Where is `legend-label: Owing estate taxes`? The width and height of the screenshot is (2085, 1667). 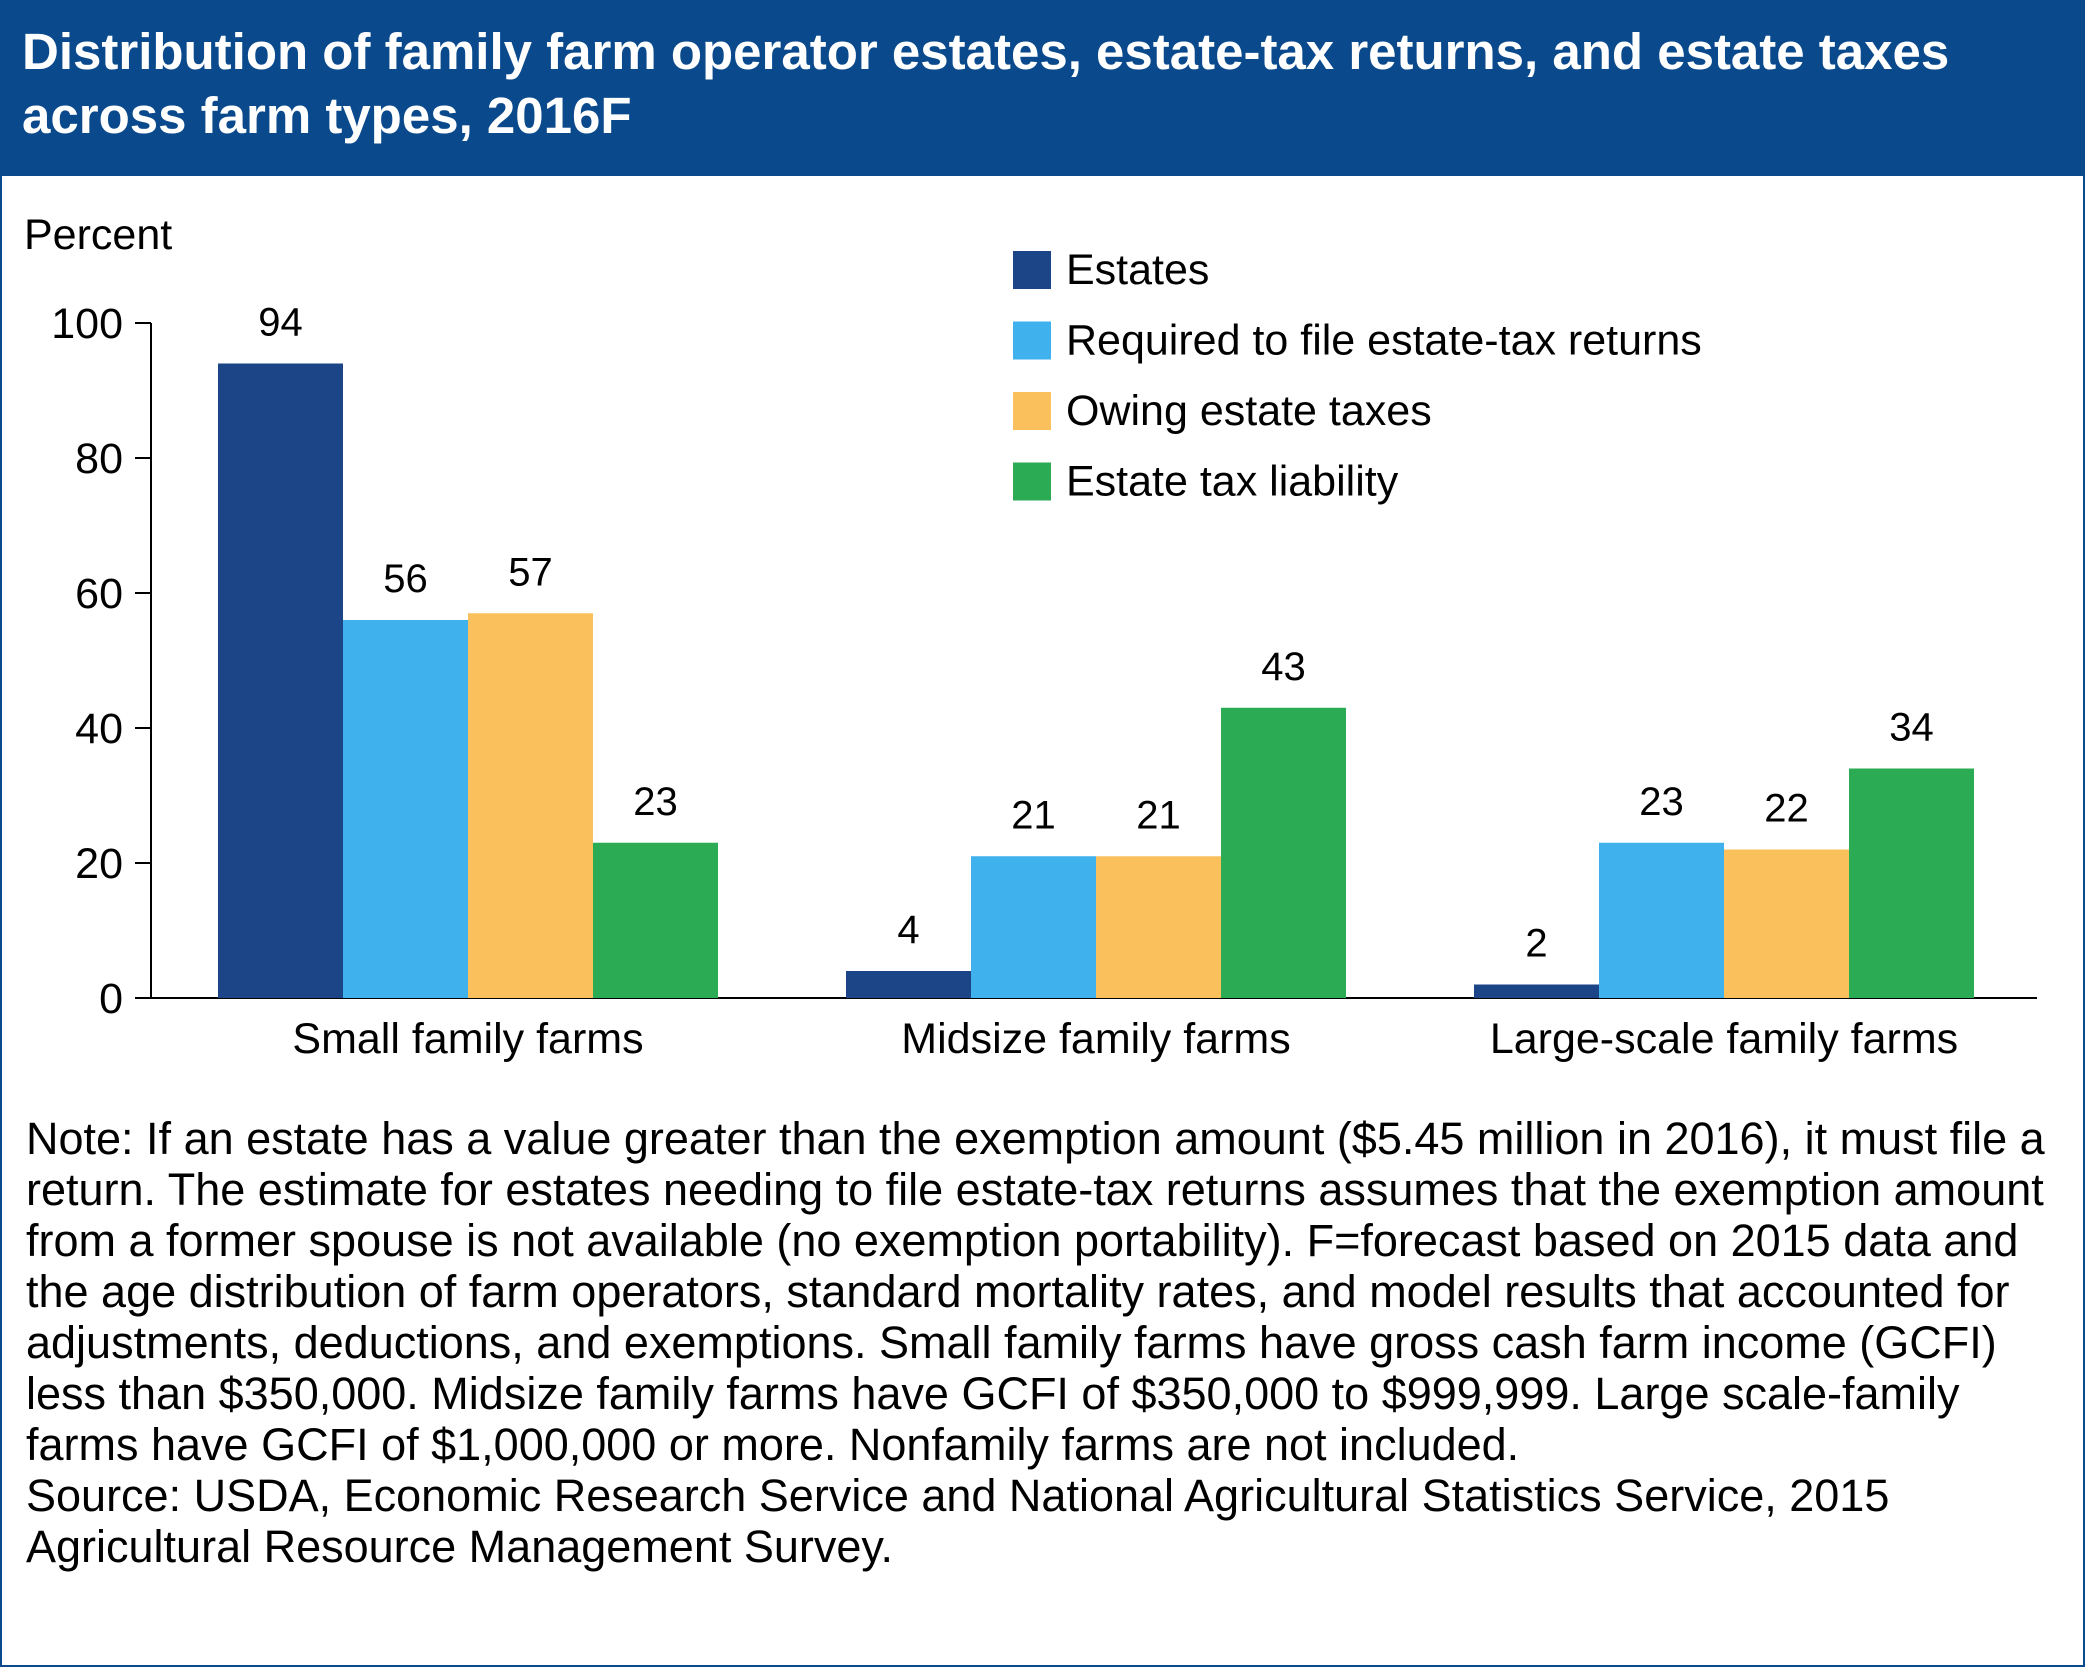 legend-label: Owing estate taxes is located at coordinates (1249, 411).